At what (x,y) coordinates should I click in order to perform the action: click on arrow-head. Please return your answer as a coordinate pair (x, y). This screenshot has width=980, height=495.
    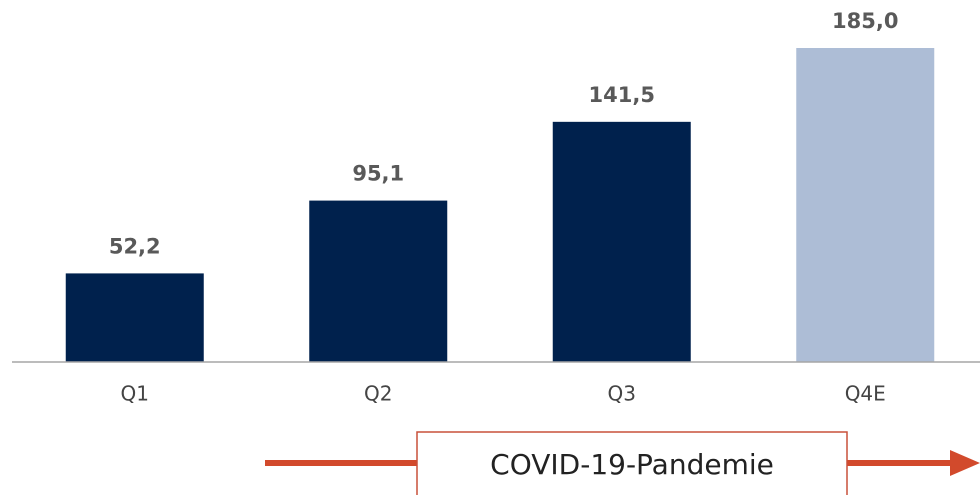
    Looking at the image, I should click on (965, 463).